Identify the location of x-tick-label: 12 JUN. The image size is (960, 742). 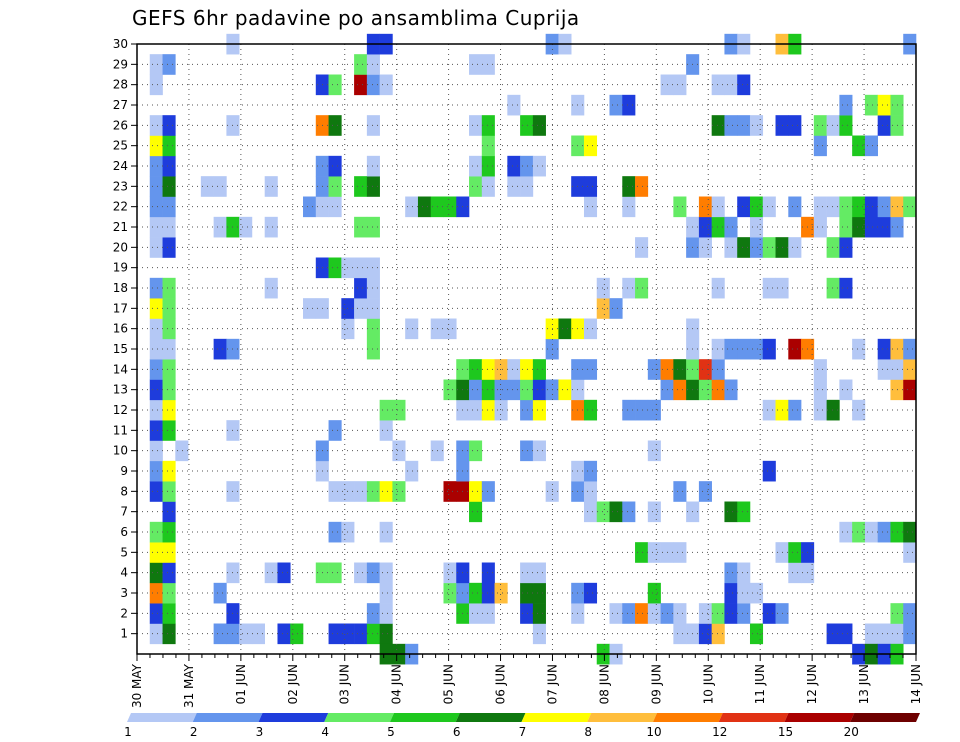
(812, 684).